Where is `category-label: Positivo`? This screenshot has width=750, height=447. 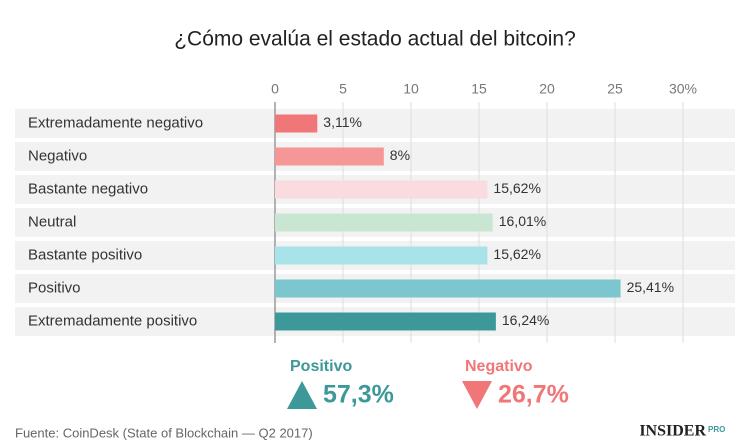
category-label: Positivo is located at coordinates (54, 287).